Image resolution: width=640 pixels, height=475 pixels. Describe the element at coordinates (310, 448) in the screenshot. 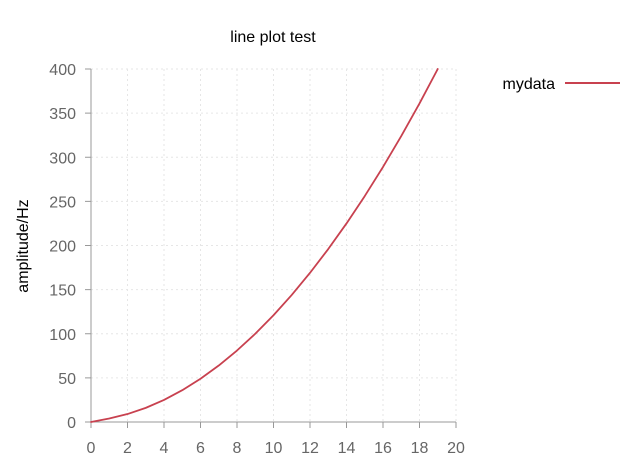

I see `x-tick-label: 12` at that location.